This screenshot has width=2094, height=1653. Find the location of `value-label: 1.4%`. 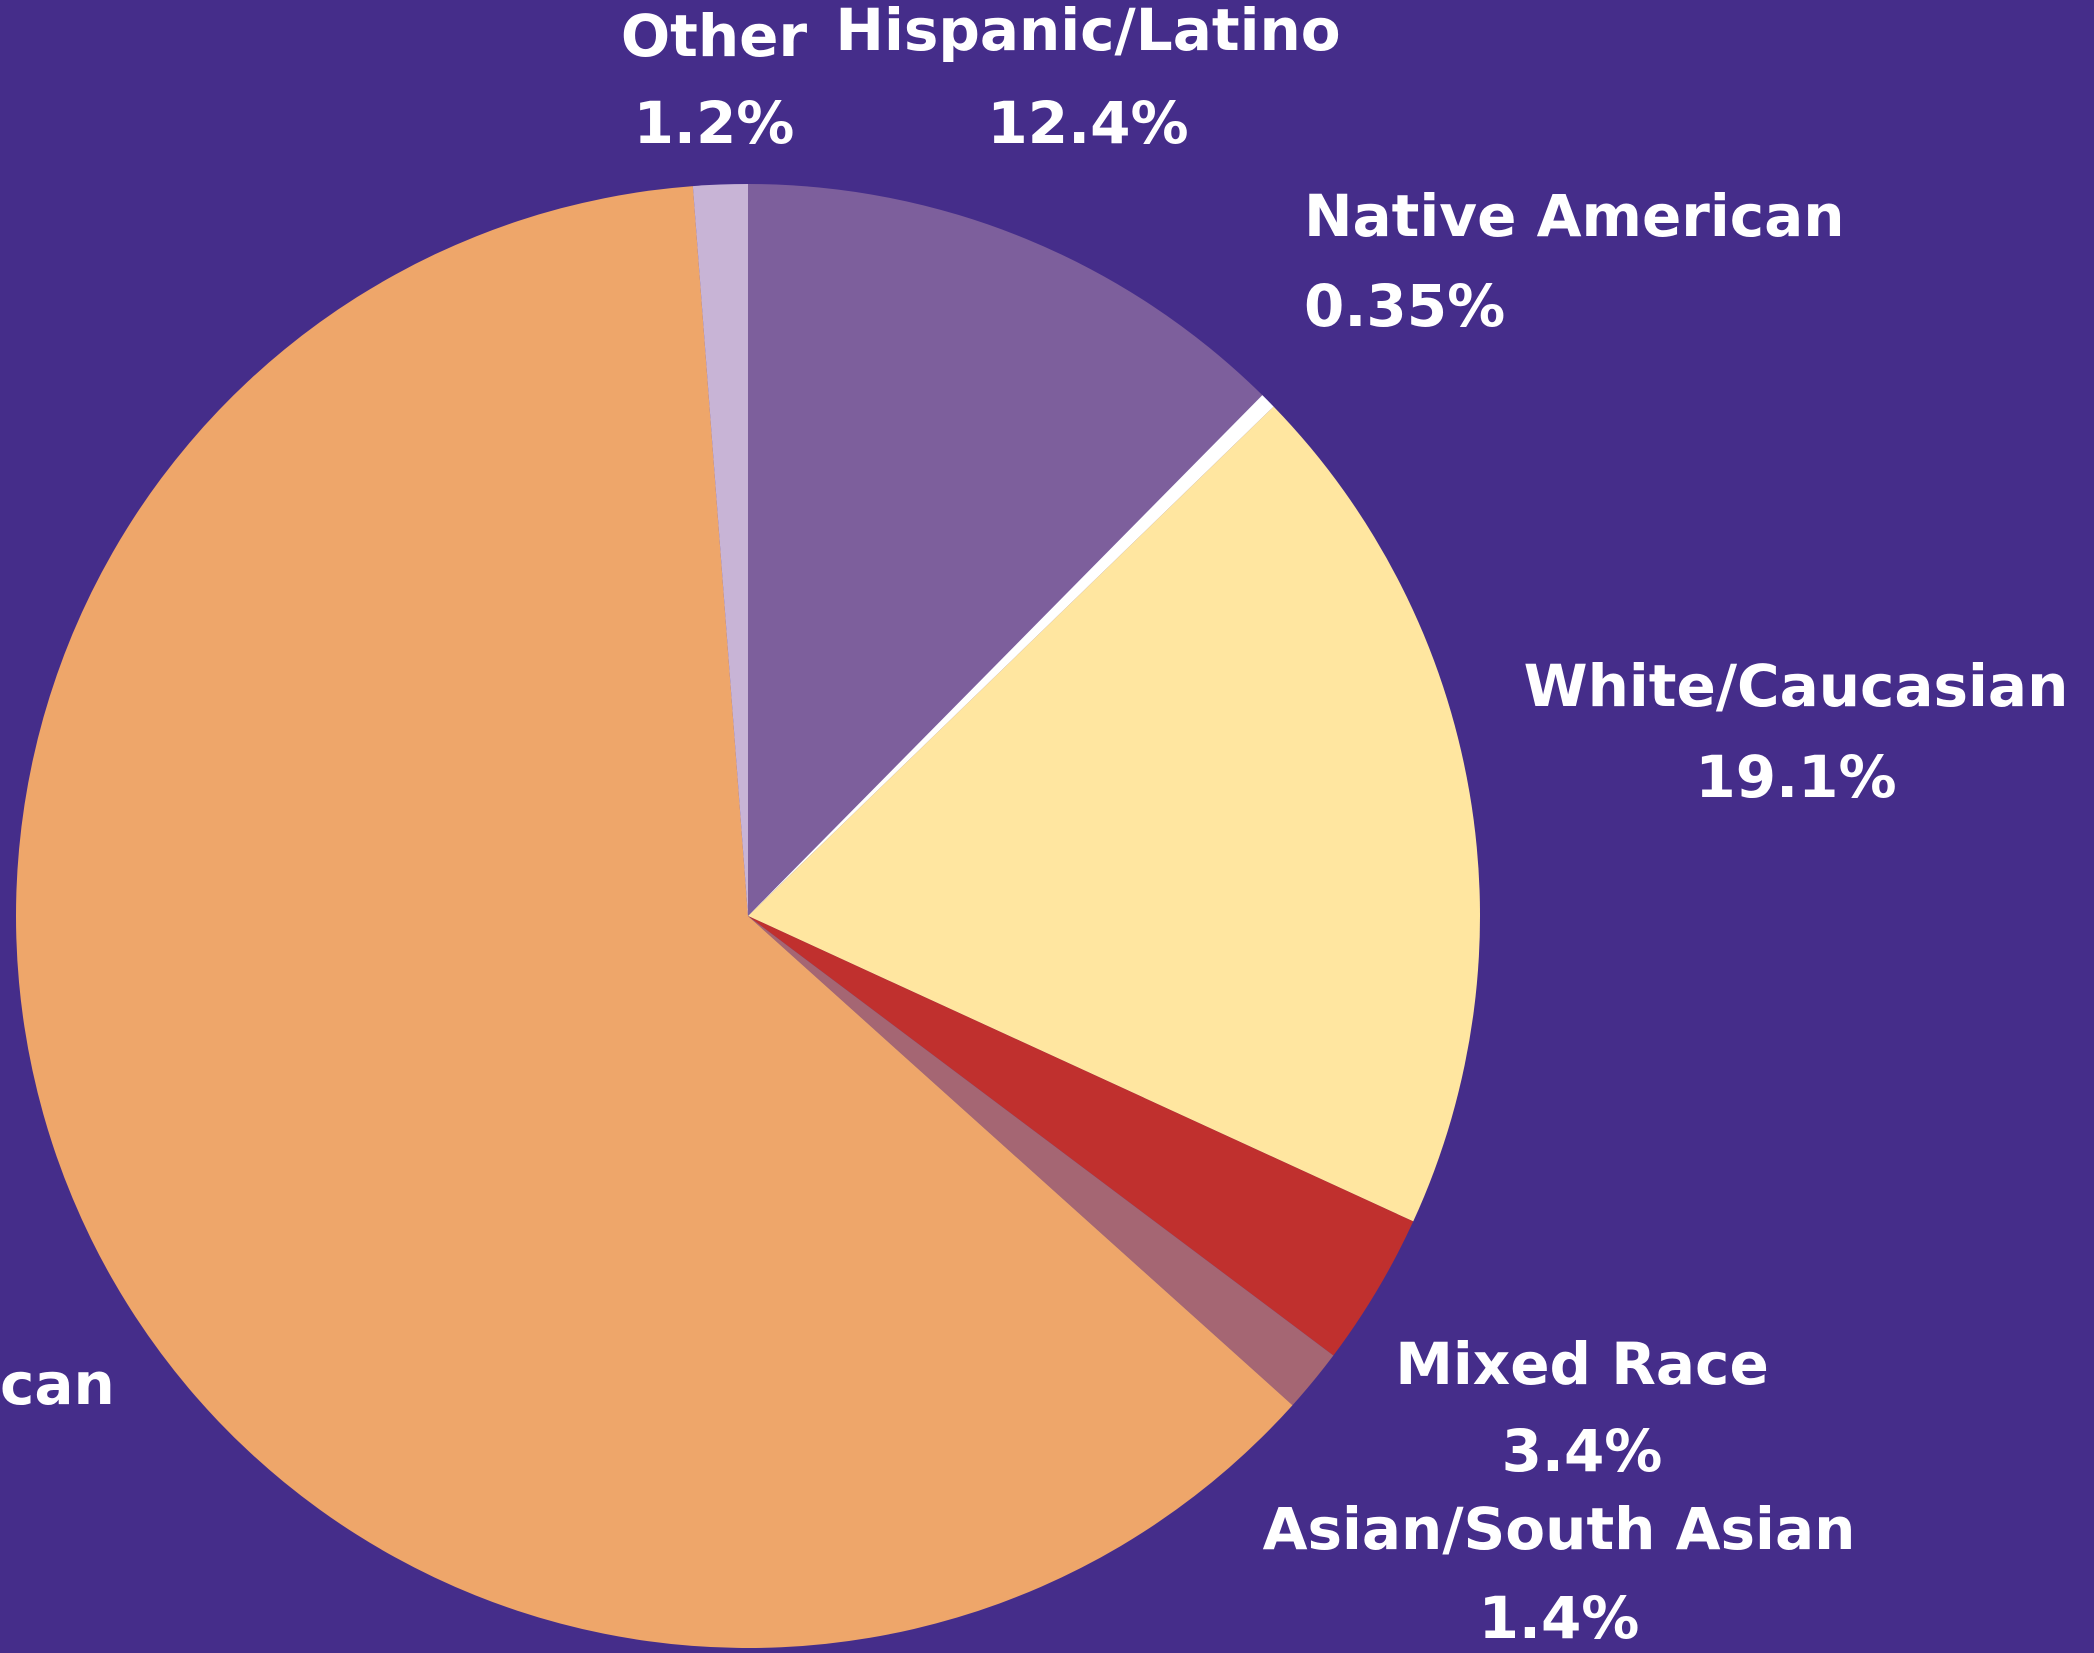

value-label: 1.4% is located at coordinates (1559, 1618).